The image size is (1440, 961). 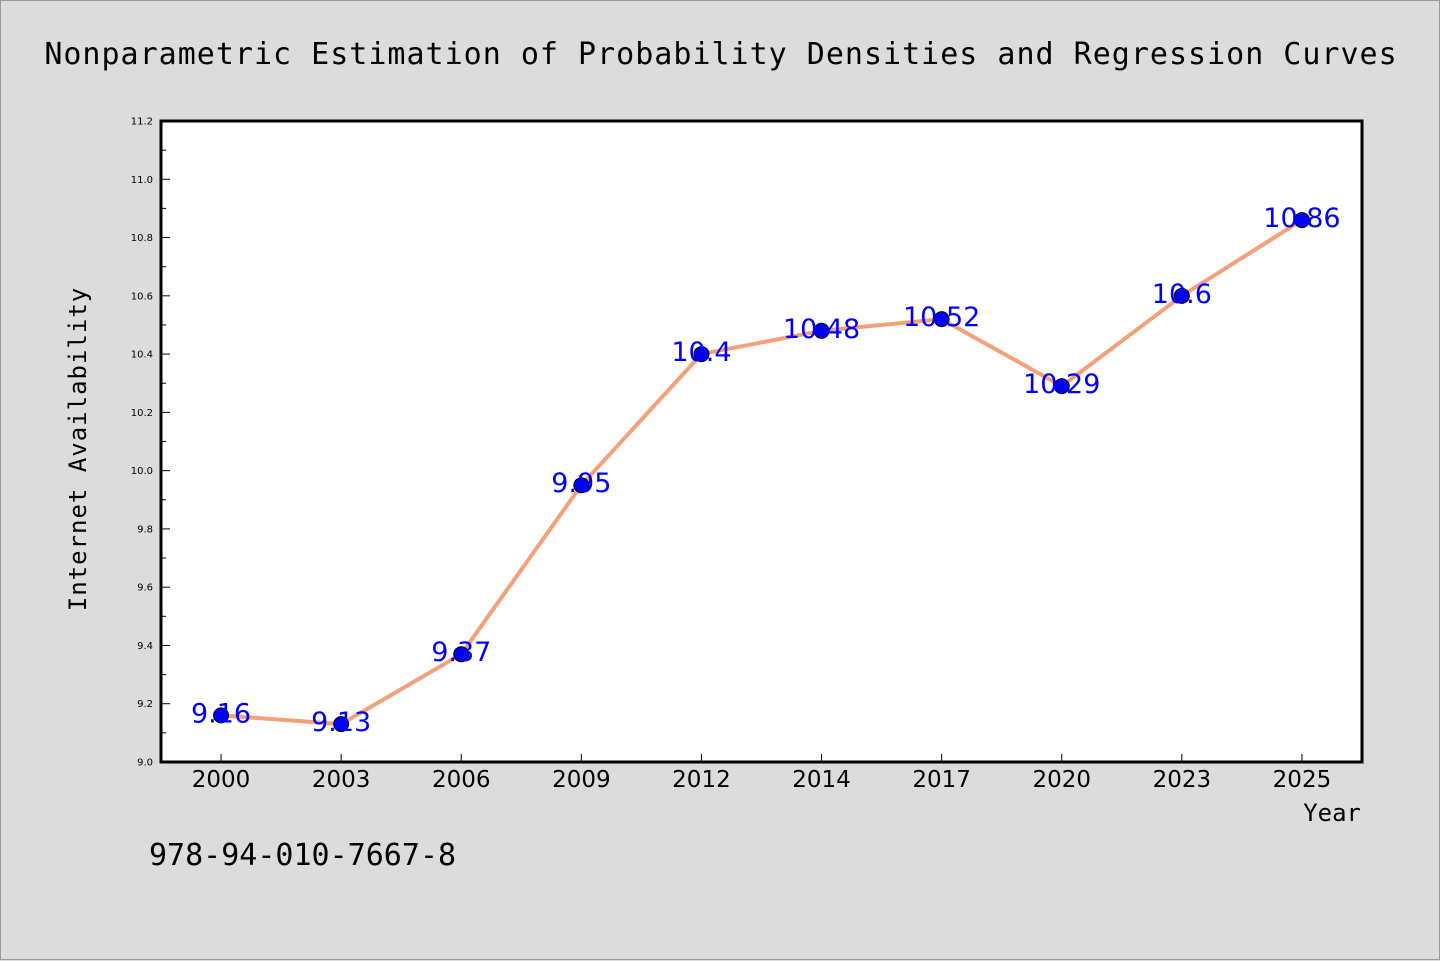 What do you see at coordinates (145, 529) in the screenshot?
I see `y-tick-label: 9.8` at bounding box center [145, 529].